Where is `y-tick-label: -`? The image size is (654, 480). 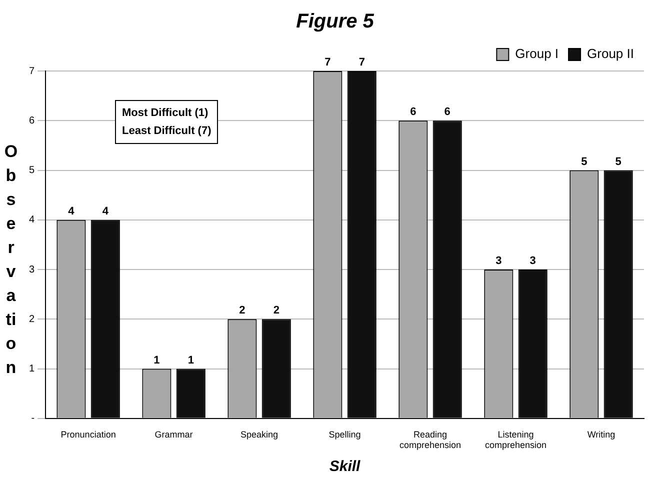 y-tick-label: - is located at coordinates (33, 418).